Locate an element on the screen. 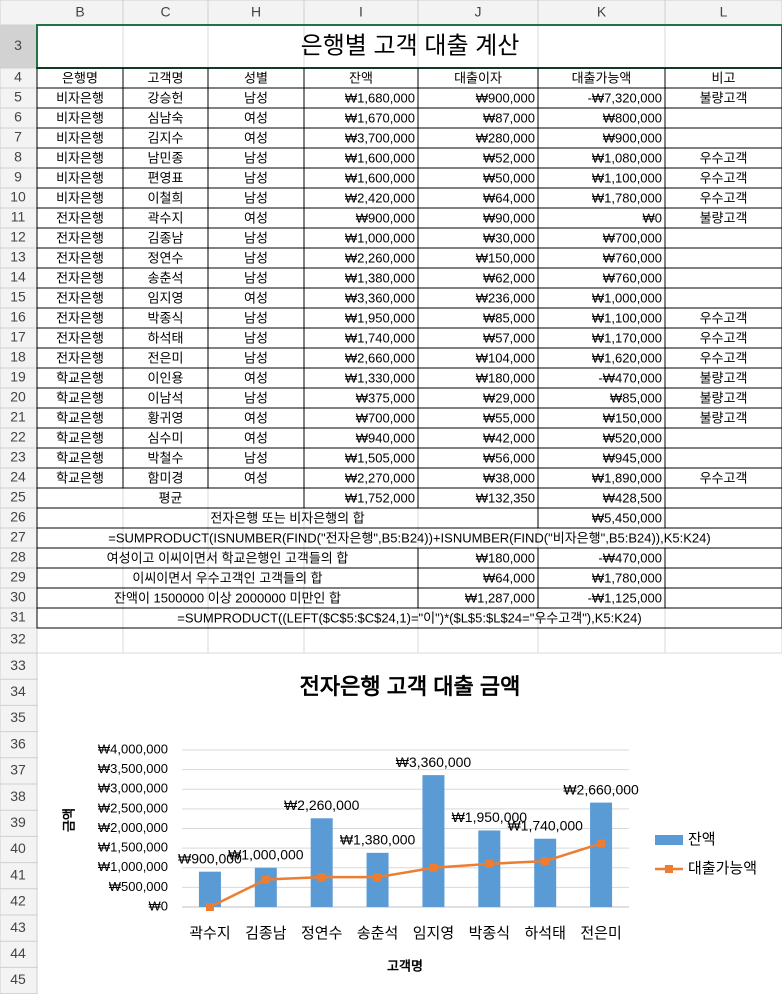  row-header: 21 is located at coordinates (18, 417).